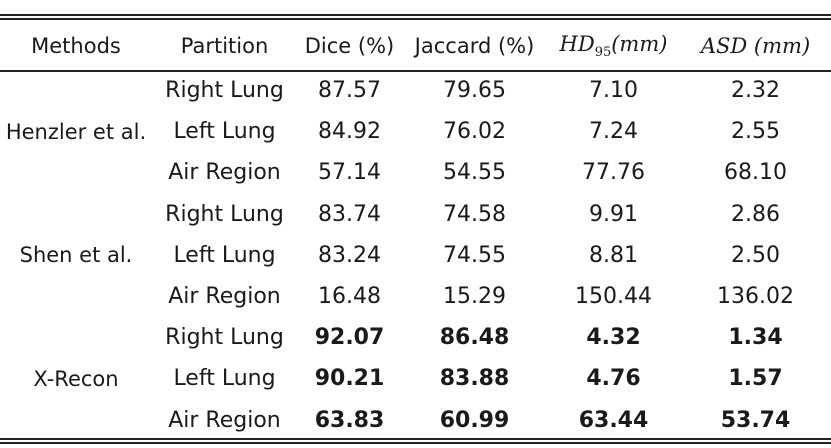  Describe the element at coordinates (474, 46) in the screenshot. I see `header-jaccard: Jaccard (%)` at that location.